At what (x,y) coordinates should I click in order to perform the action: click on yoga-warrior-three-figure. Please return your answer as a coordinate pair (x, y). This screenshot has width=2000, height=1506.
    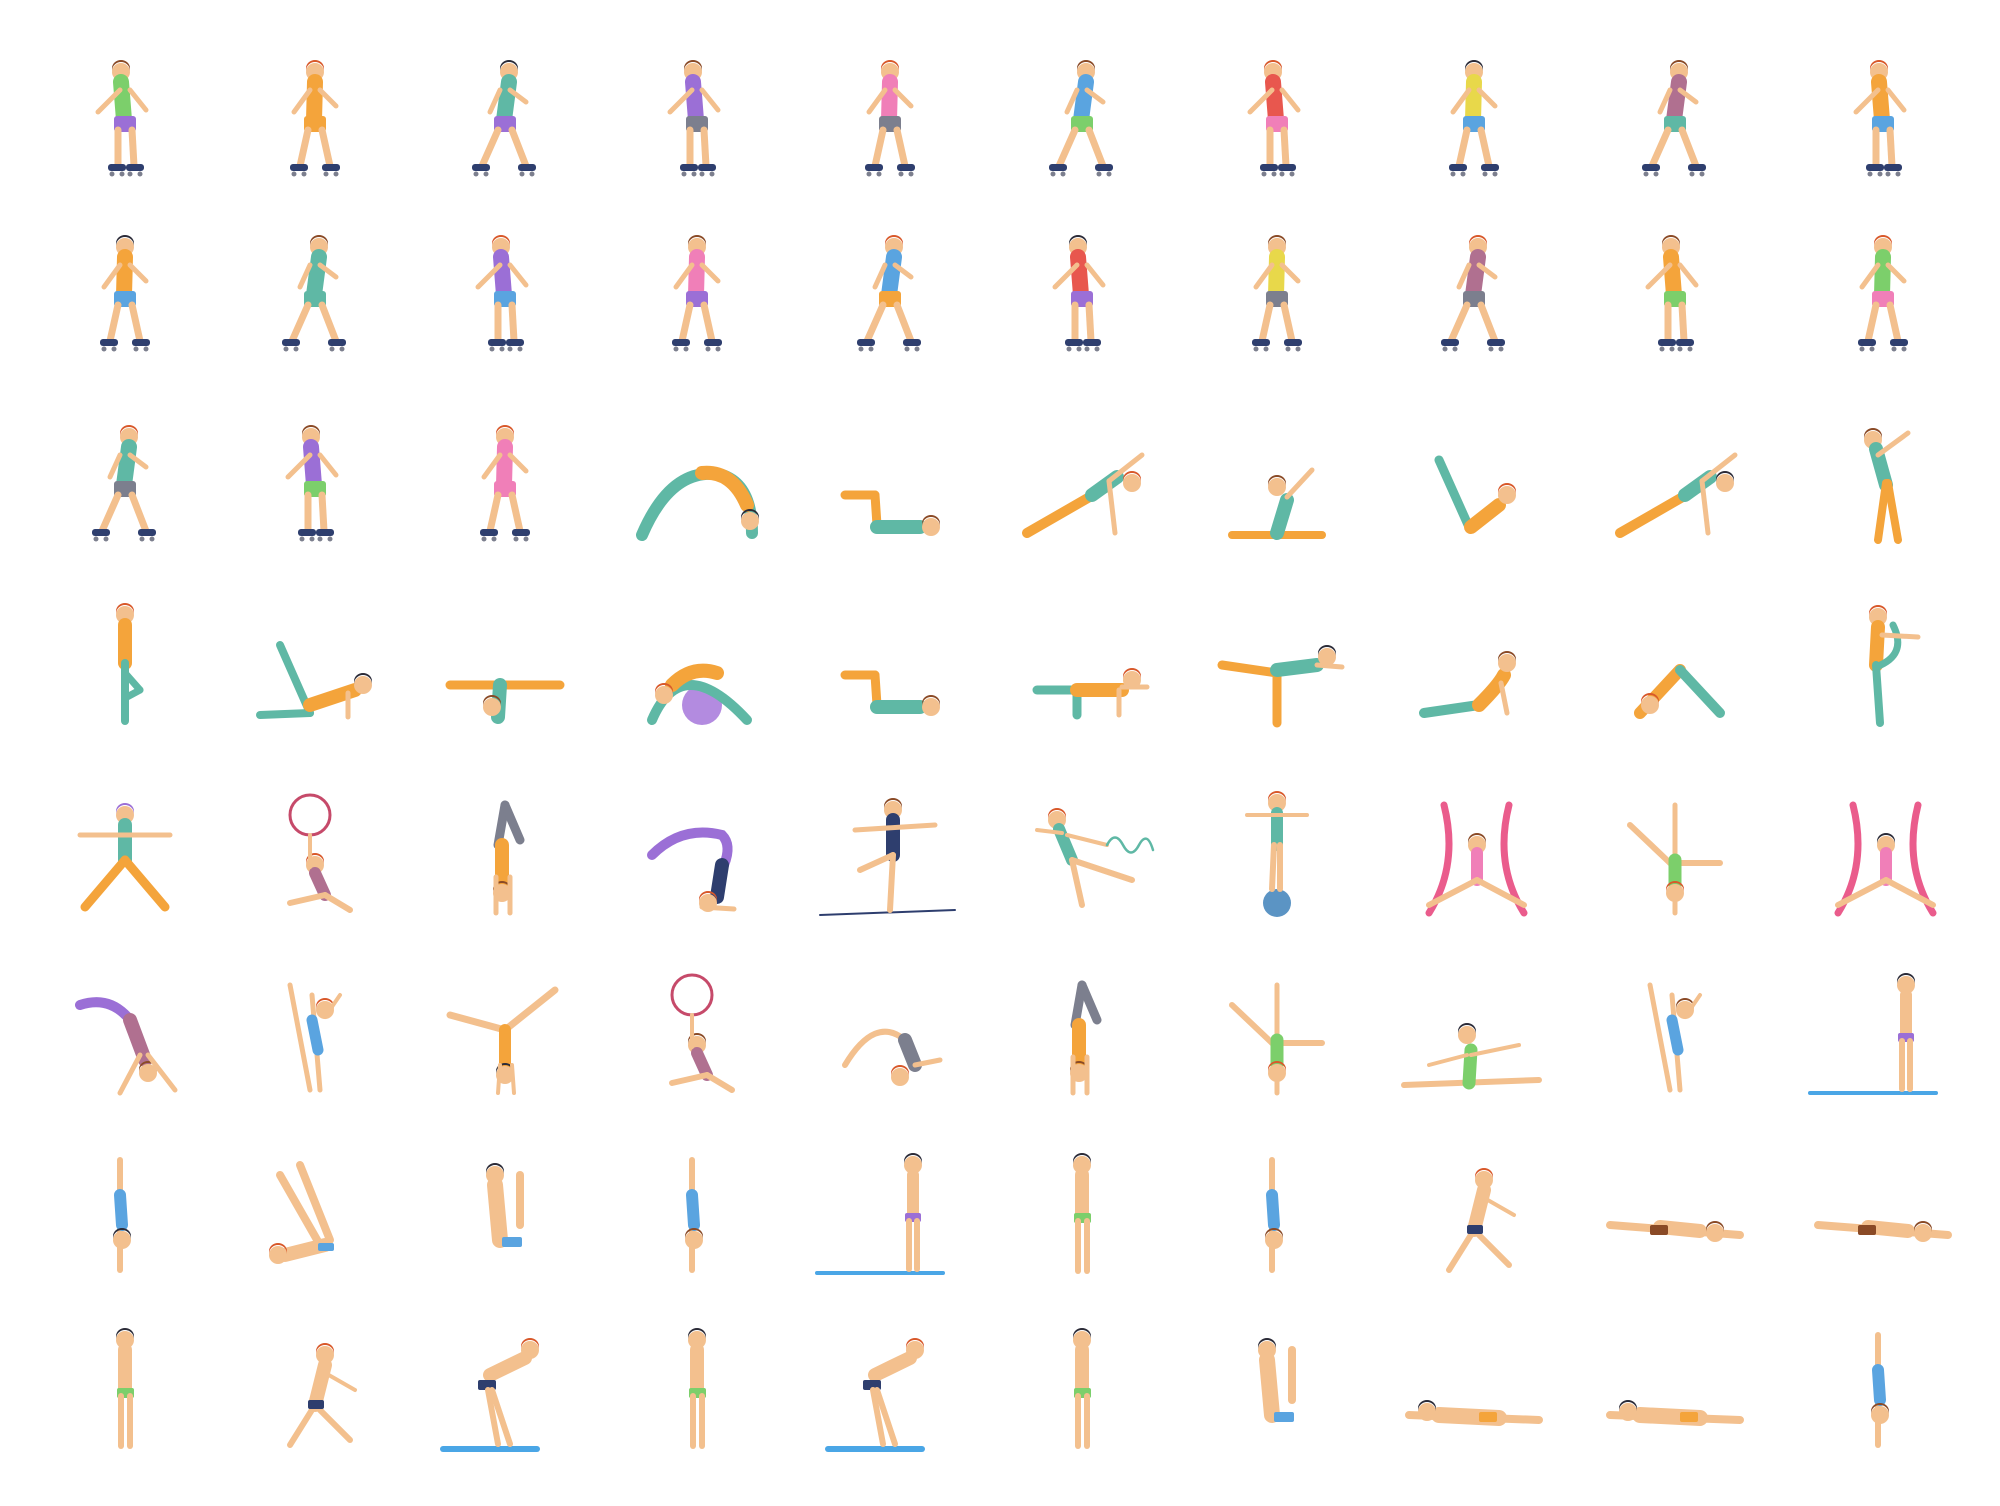
    Looking at the image, I should click on (1281, 686).